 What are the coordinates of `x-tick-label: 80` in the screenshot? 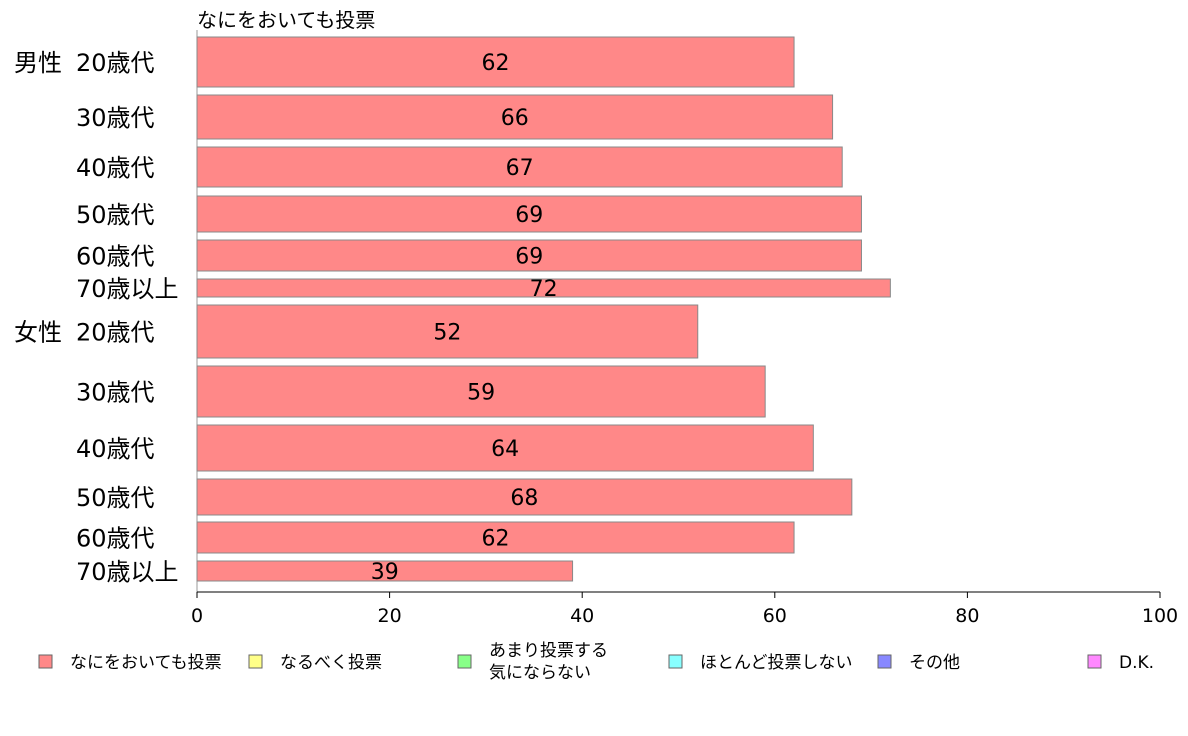 It's located at (967, 616).